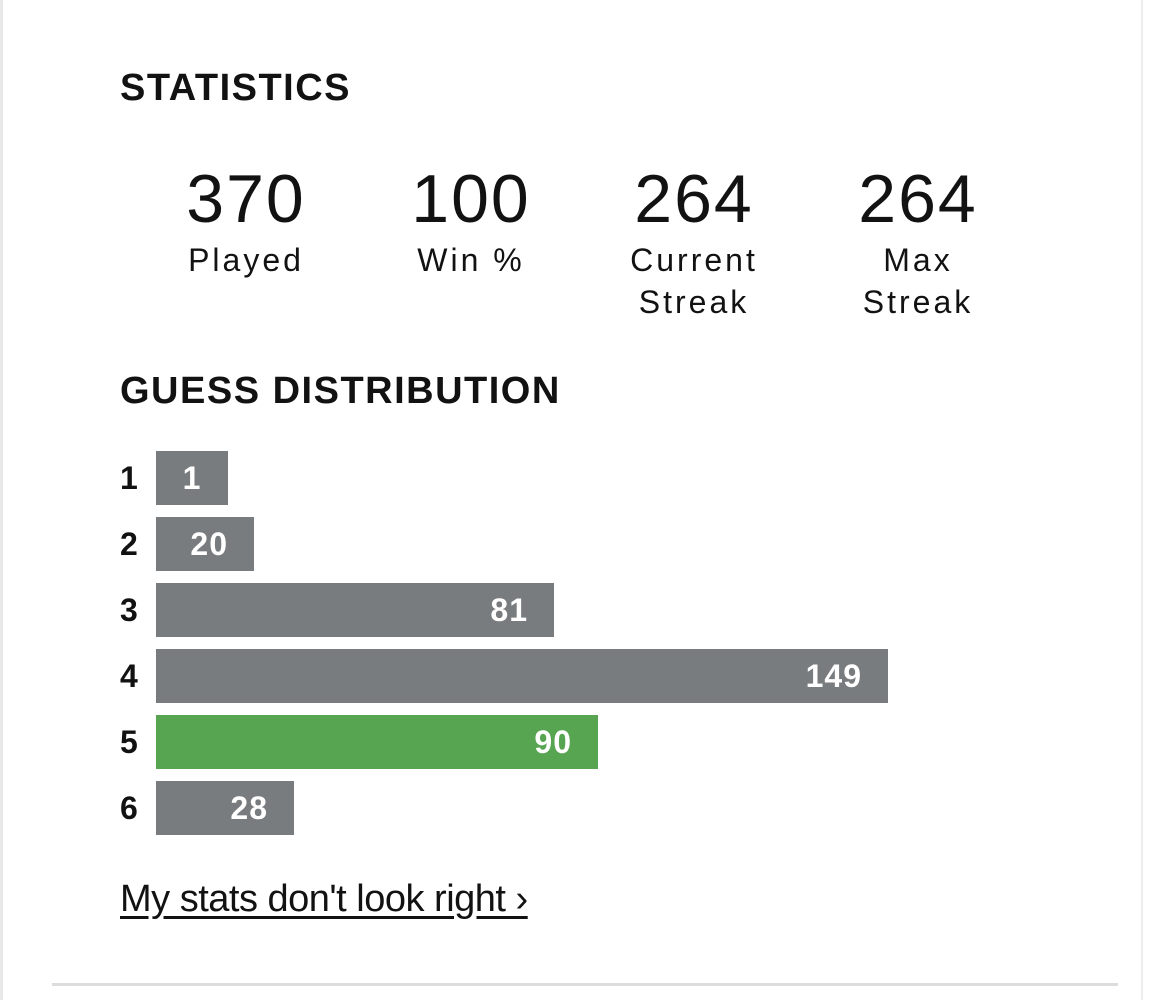 The width and height of the screenshot is (1170, 1000). Describe the element at coordinates (129, 742) in the screenshot. I see `guess-number: 5` at that location.